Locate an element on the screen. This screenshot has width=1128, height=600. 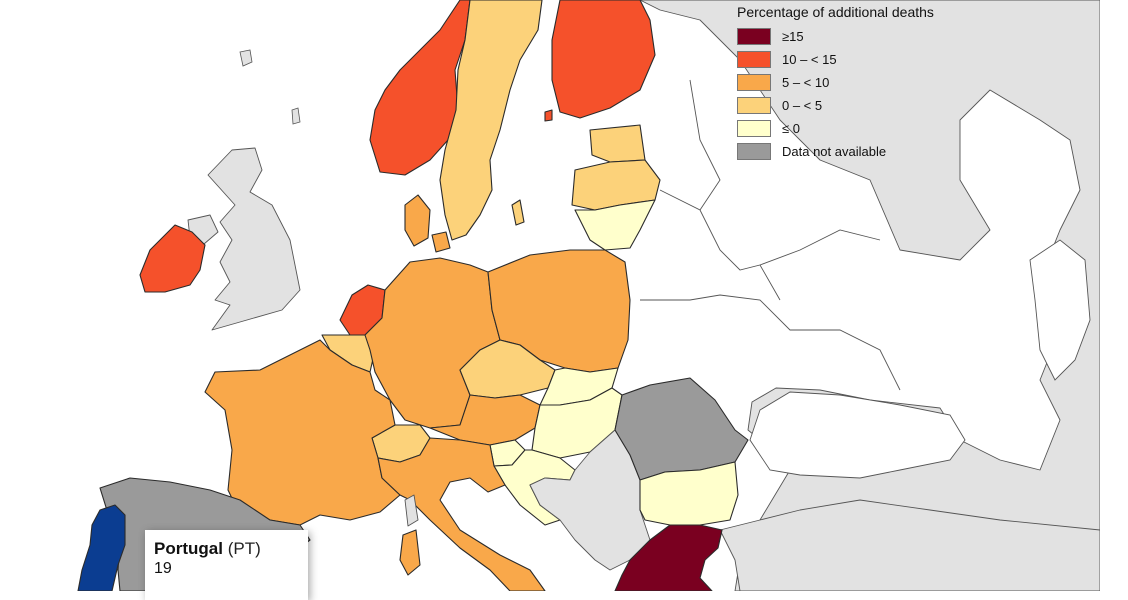
country-denmark-islands is located at coordinates (441, 242).